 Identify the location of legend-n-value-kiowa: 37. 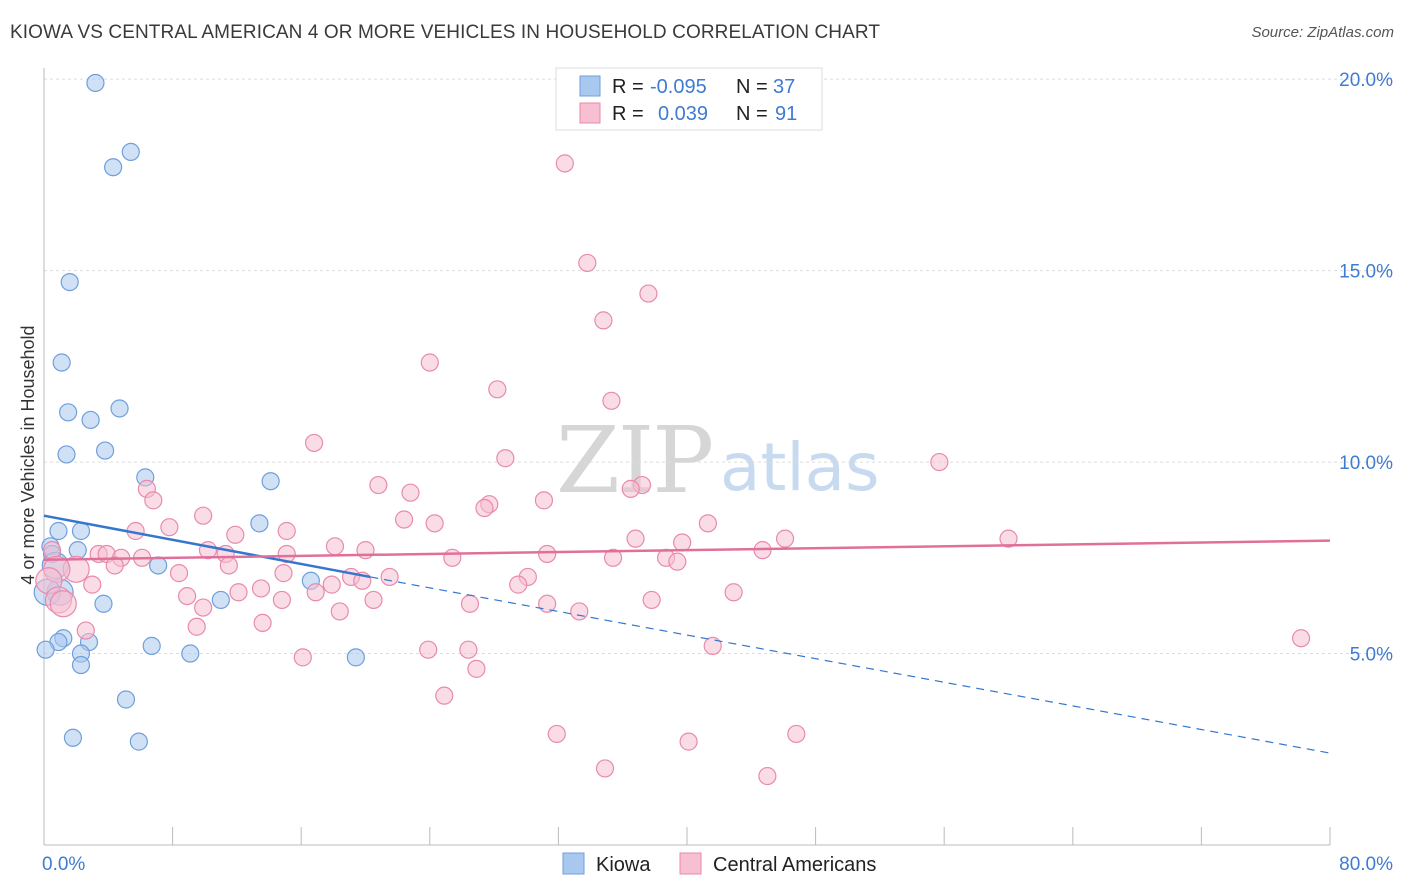
(784, 87).